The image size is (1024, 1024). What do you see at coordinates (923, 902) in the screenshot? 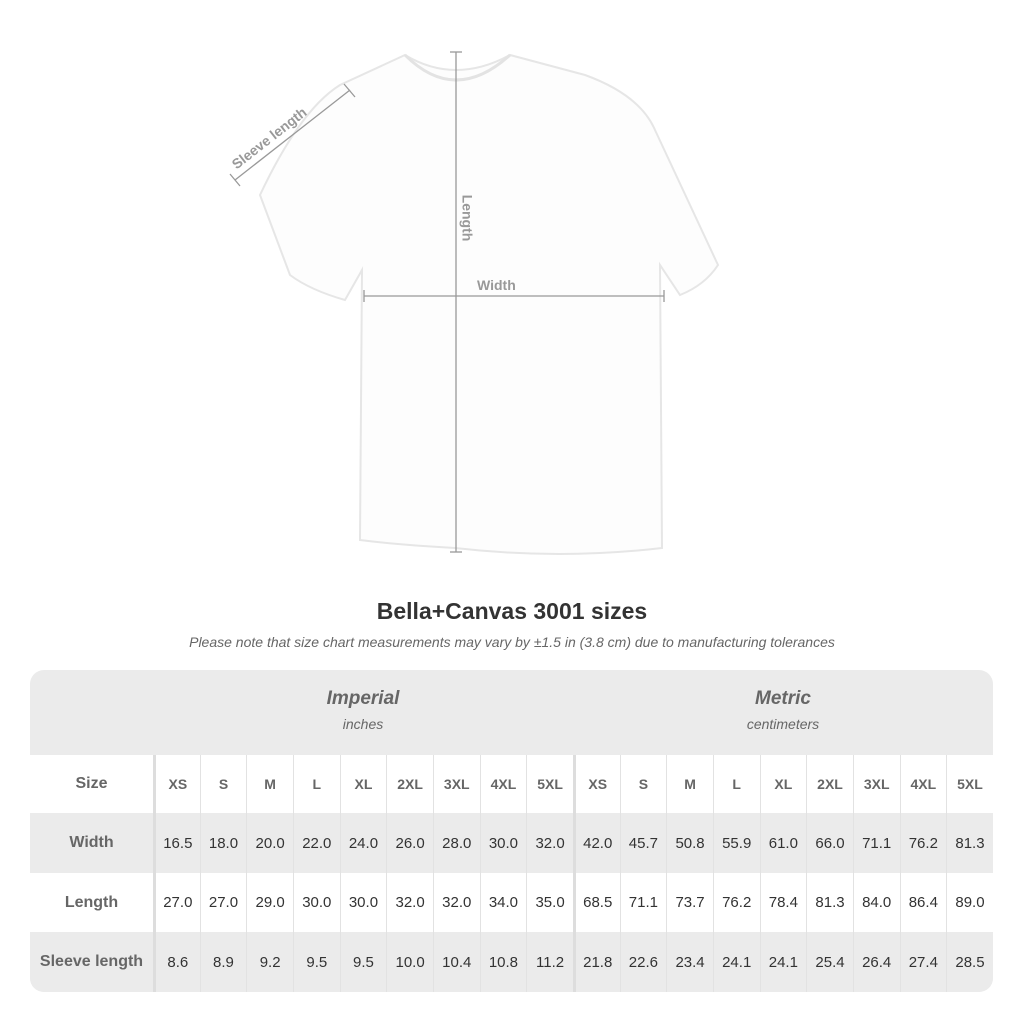
I see `table-cell: 86.4` at bounding box center [923, 902].